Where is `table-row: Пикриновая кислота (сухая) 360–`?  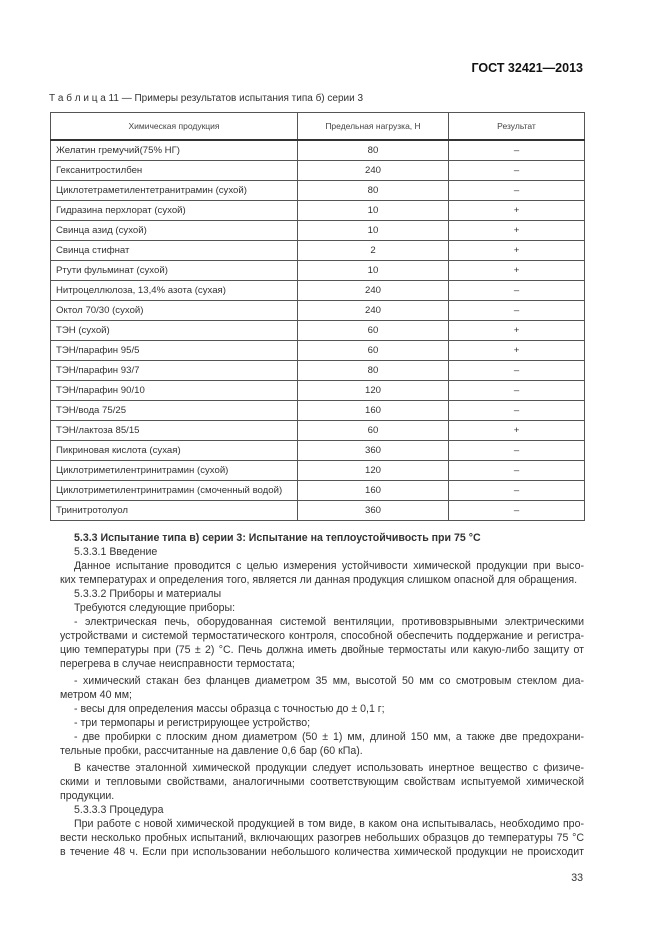 table-row: Пикриновая кислота (сухая) 360– is located at coordinates (317, 450).